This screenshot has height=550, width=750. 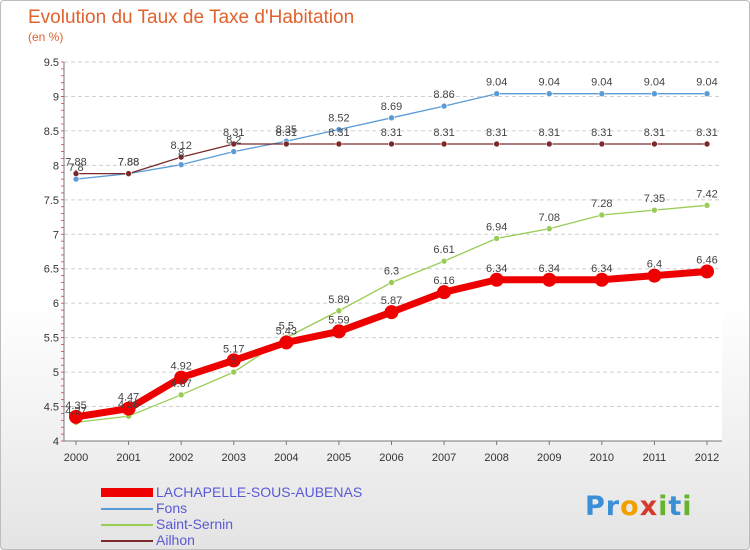 What do you see at coordinates (181, 458) in the screenshot?
I see `x-tick-label: 2002` at bounding box center [181, 458].